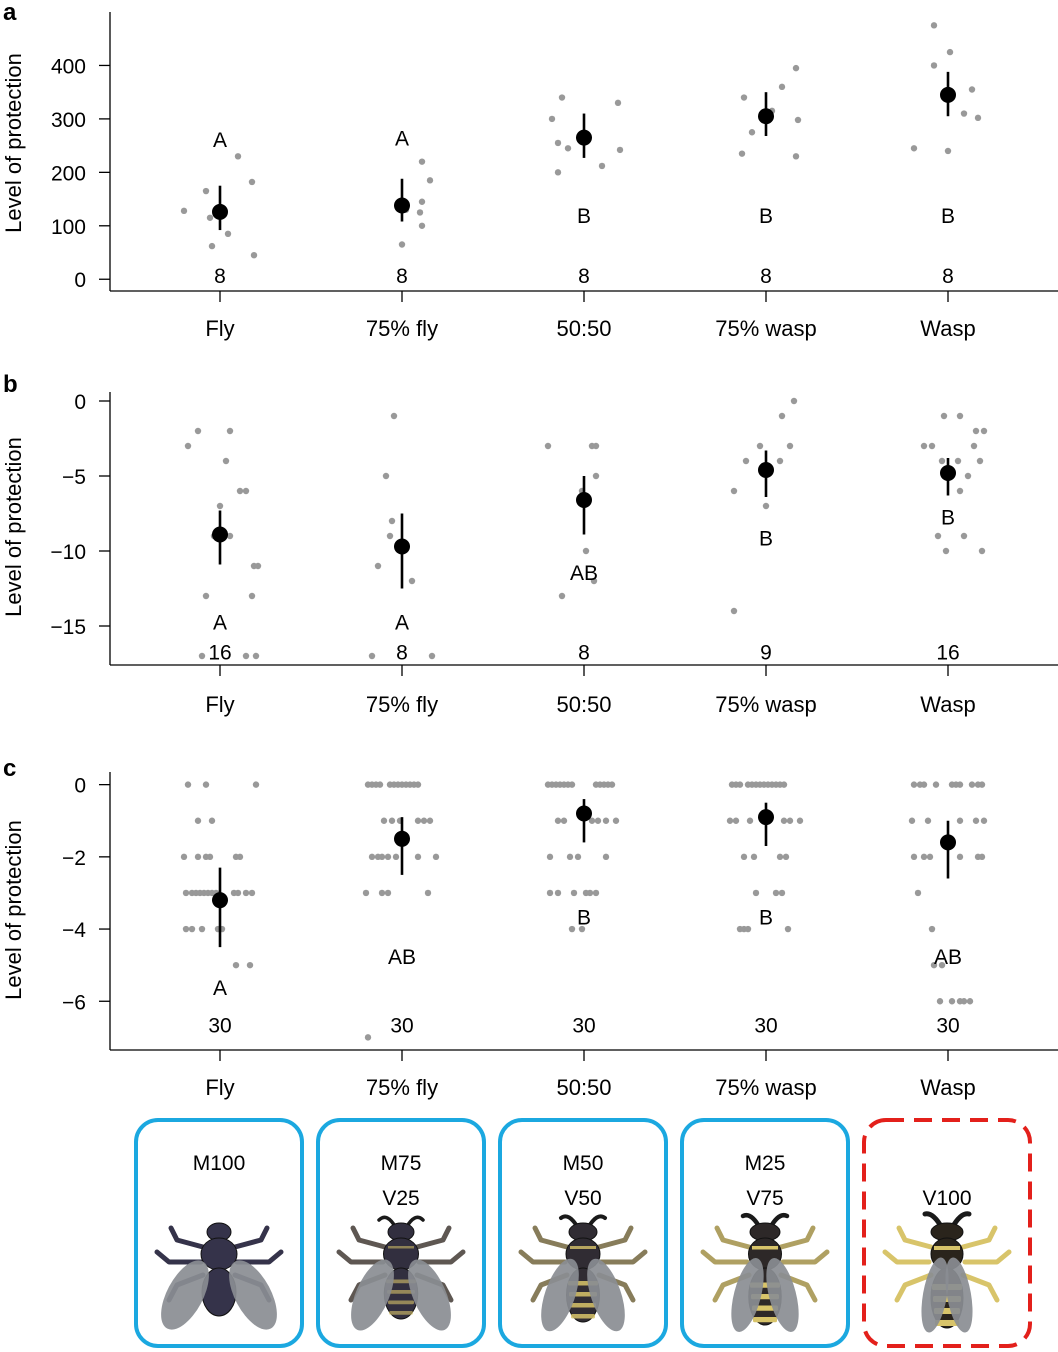 The image size is (1058, 1352). Describe the element at coordinates (219, 704) in the screenshot. I see `x-tick-label: Fly` at that location.